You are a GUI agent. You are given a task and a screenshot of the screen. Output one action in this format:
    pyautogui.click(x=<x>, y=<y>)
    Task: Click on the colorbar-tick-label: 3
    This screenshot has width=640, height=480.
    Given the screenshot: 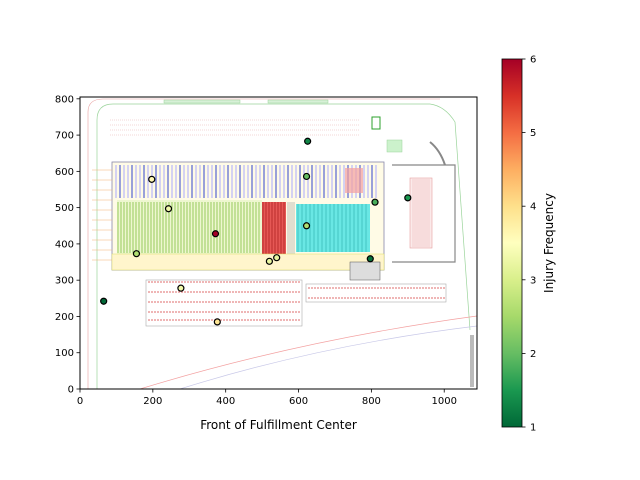 What is the action you would take?
    pyautogui.click(x=533, y=280)
    